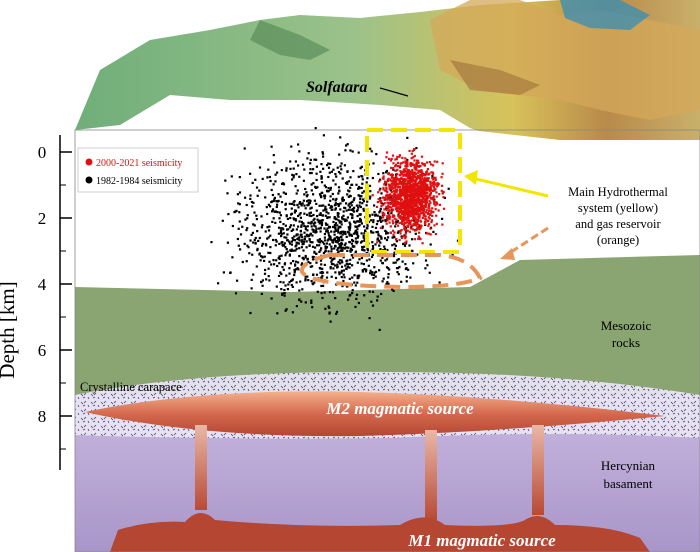 This screenshot has width=700, height=552. What do you see at coordinates (618, 208) in the screenshot?
I see `svg-text: system (yellow)` at bounding box center [618, 208].